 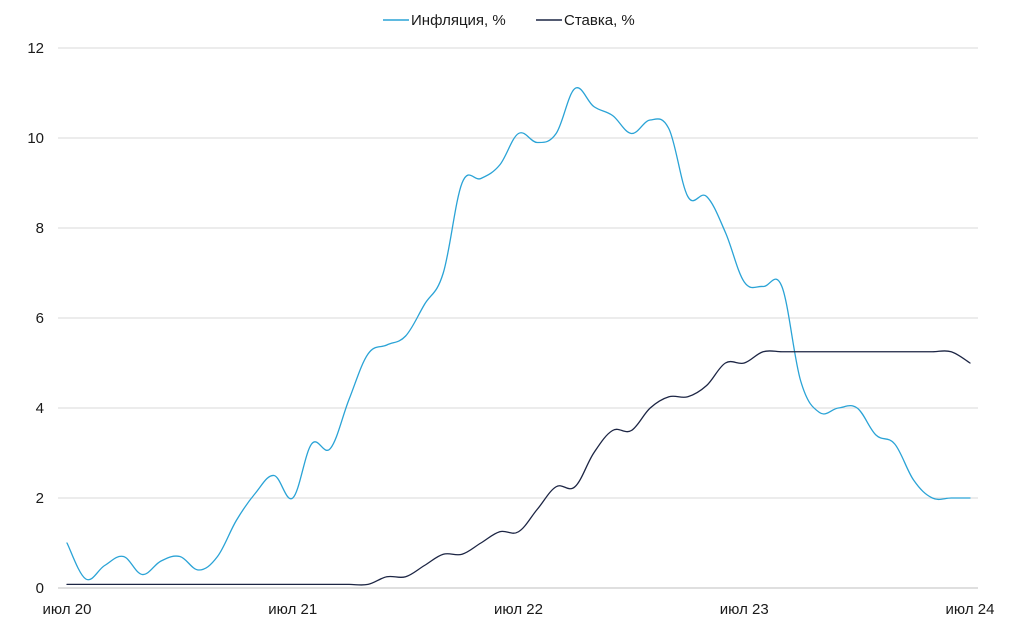 I want to click on x-tick-label: июл 21, so click(x=292, y=609).